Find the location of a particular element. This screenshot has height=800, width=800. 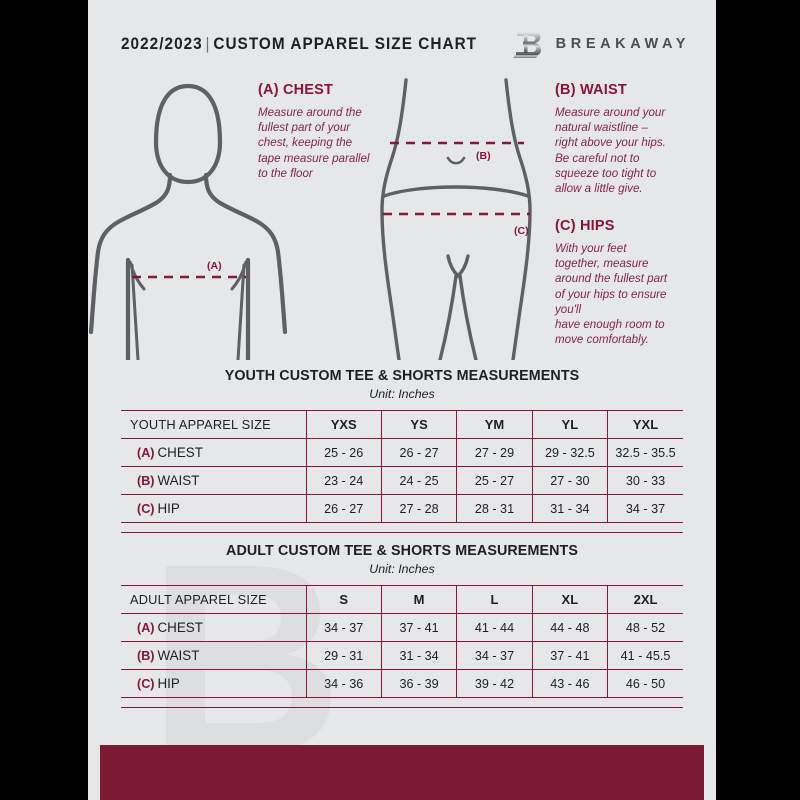

season-label: 2022/2023 is located at coordinates (162, 43).